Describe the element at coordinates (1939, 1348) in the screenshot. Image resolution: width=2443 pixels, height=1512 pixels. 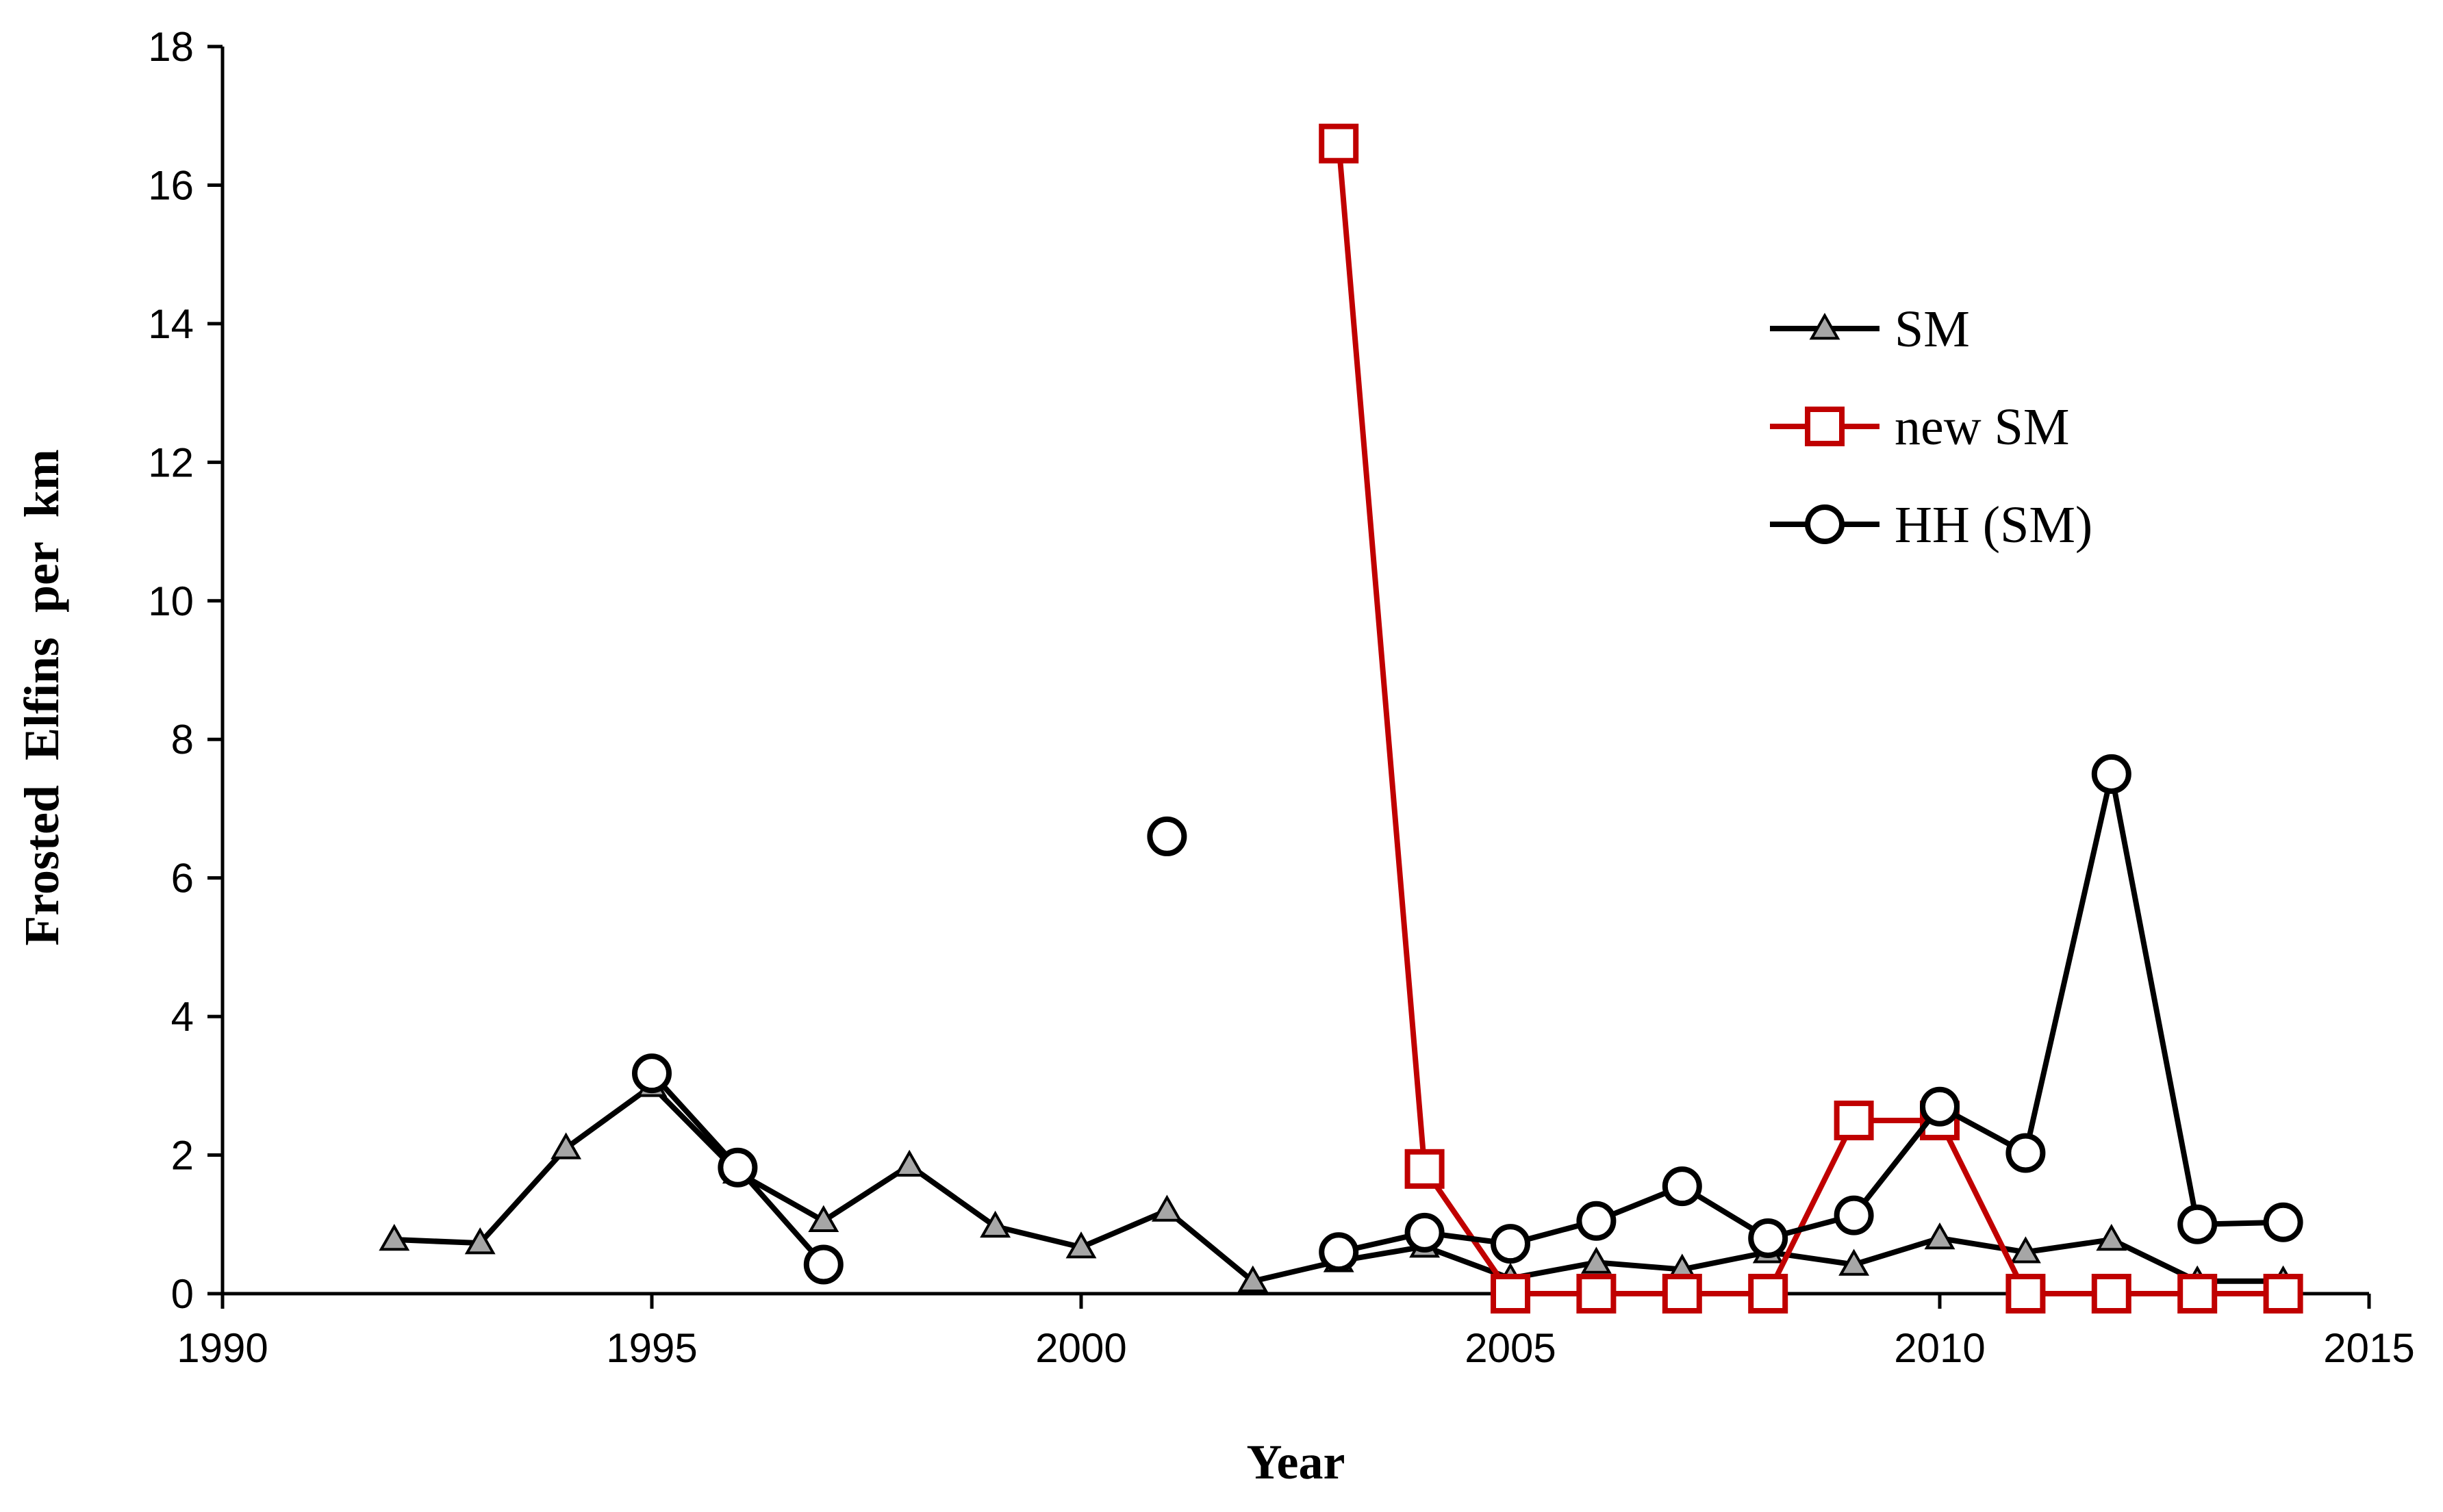
I see `x-tick-label: 2010` at that location.